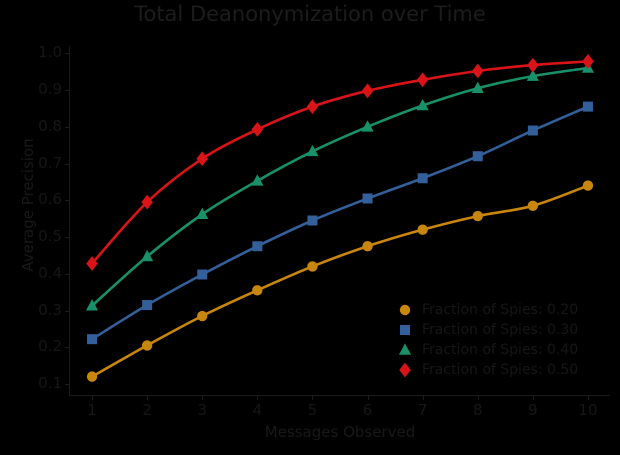  I want to click on x-tick-label-text: 6, so click(367, 410).